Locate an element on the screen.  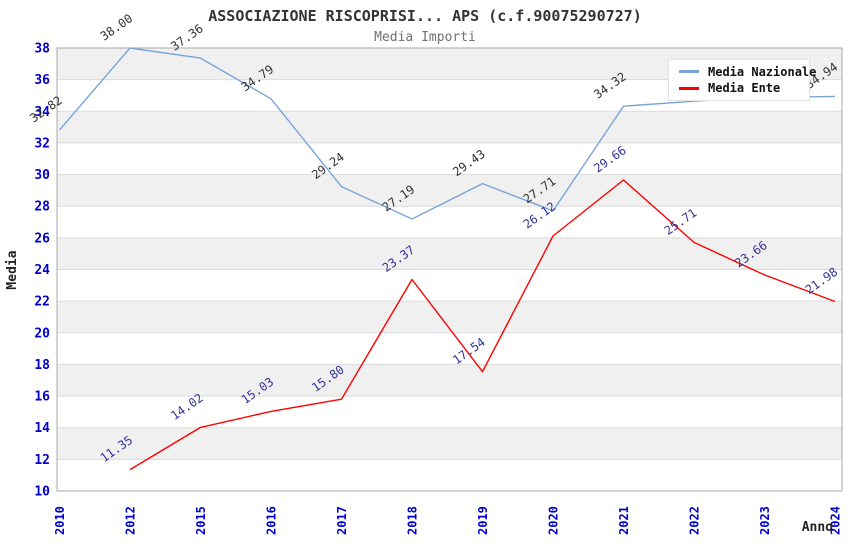
legend-item-media-ente: Media Ente is located at coordinates (739, 88).